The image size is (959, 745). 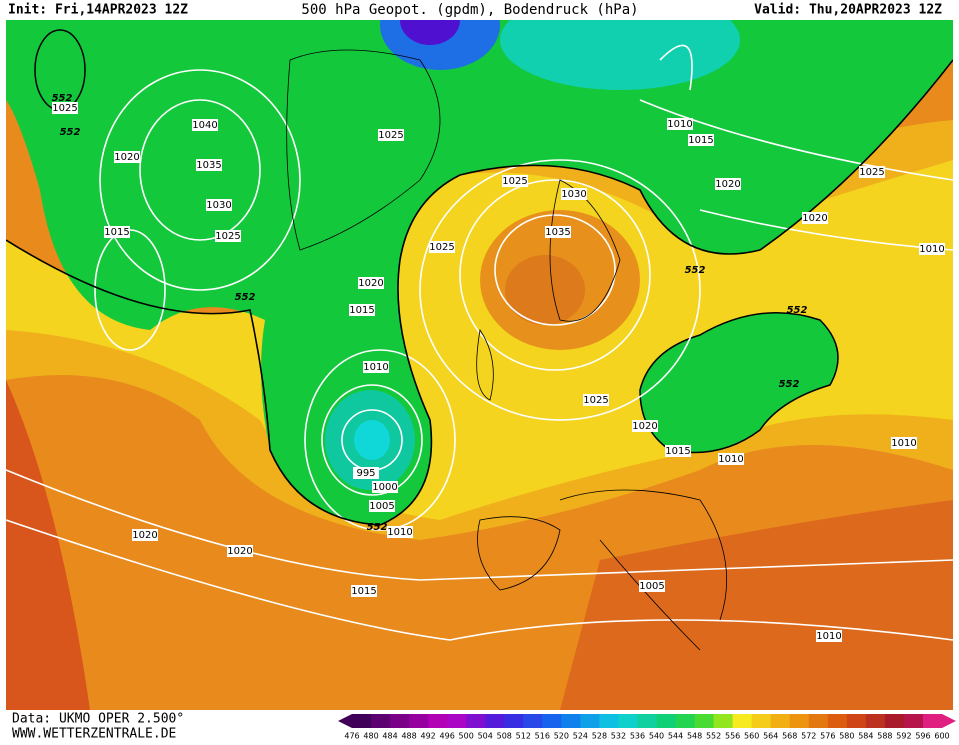 I want to click on colorbar-label: 540, so click(x=656, y=736).